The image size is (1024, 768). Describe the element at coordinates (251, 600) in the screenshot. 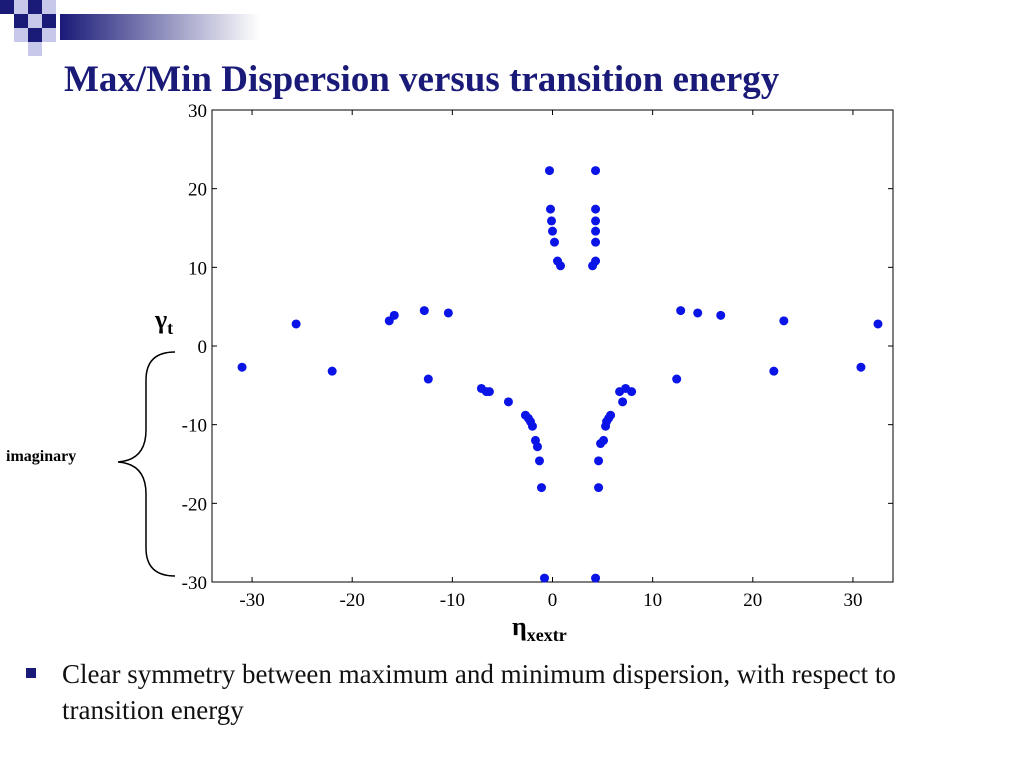

I see `x-tick-label: -30` at that location.